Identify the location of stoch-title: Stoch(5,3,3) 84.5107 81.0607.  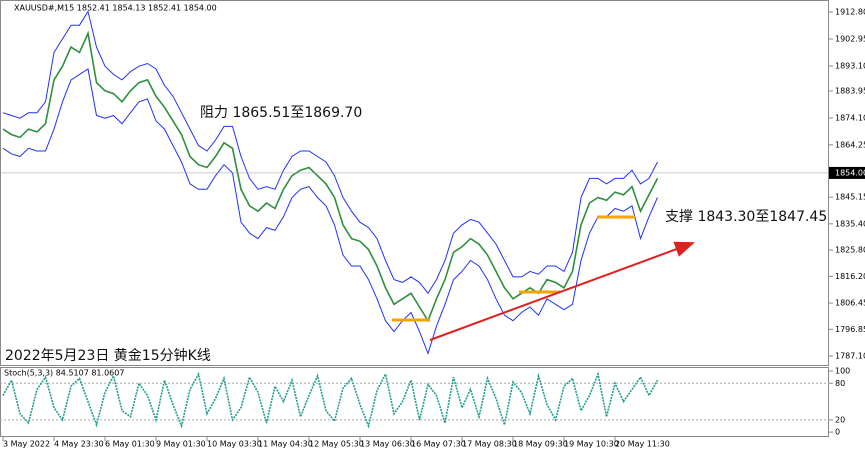
(64, 373).